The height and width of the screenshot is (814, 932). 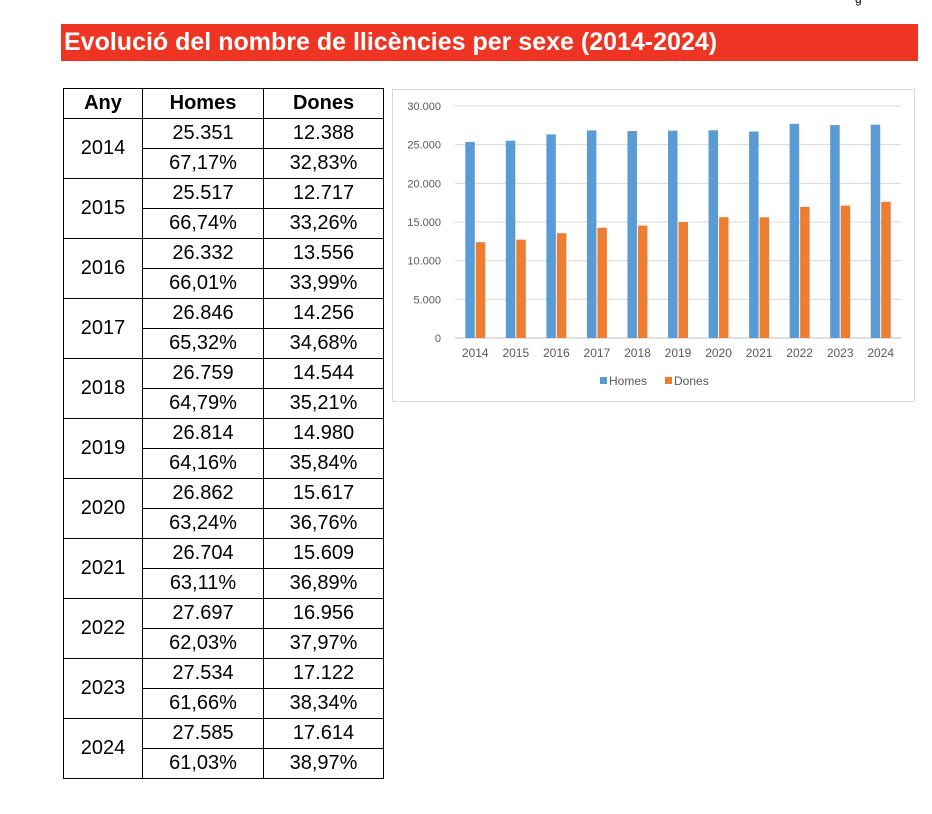 I want to click on men-percent-cell: 66,74%, so click(x=203, y=223).